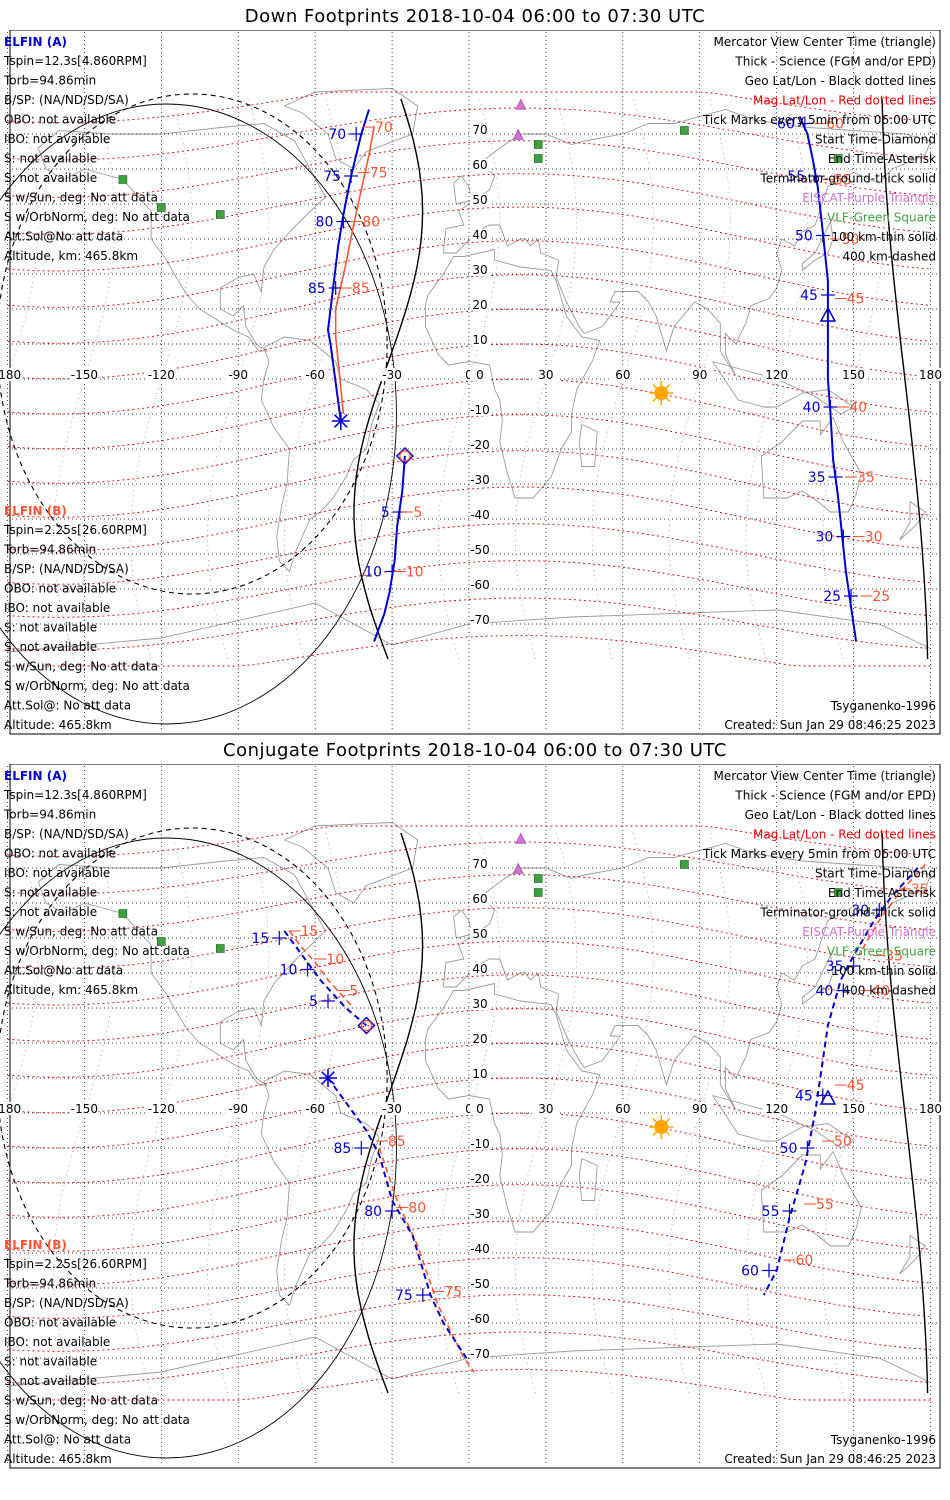 The image size is (950, 1500). Describe the element at coordinates (699, 1109) in the screenshot. I see `lon-tick-label: 90` at that location.